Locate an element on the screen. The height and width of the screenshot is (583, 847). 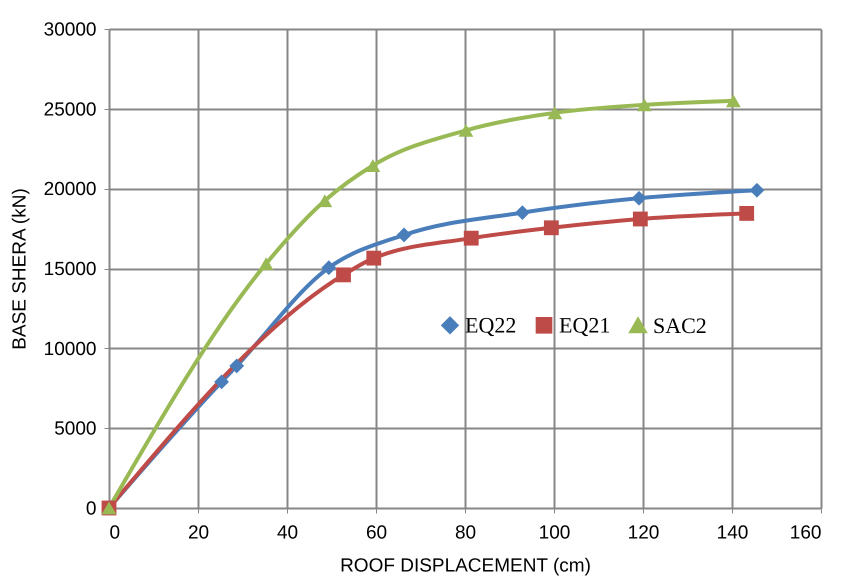
x-tick-label: 160 is located at coordinates (806, 533).